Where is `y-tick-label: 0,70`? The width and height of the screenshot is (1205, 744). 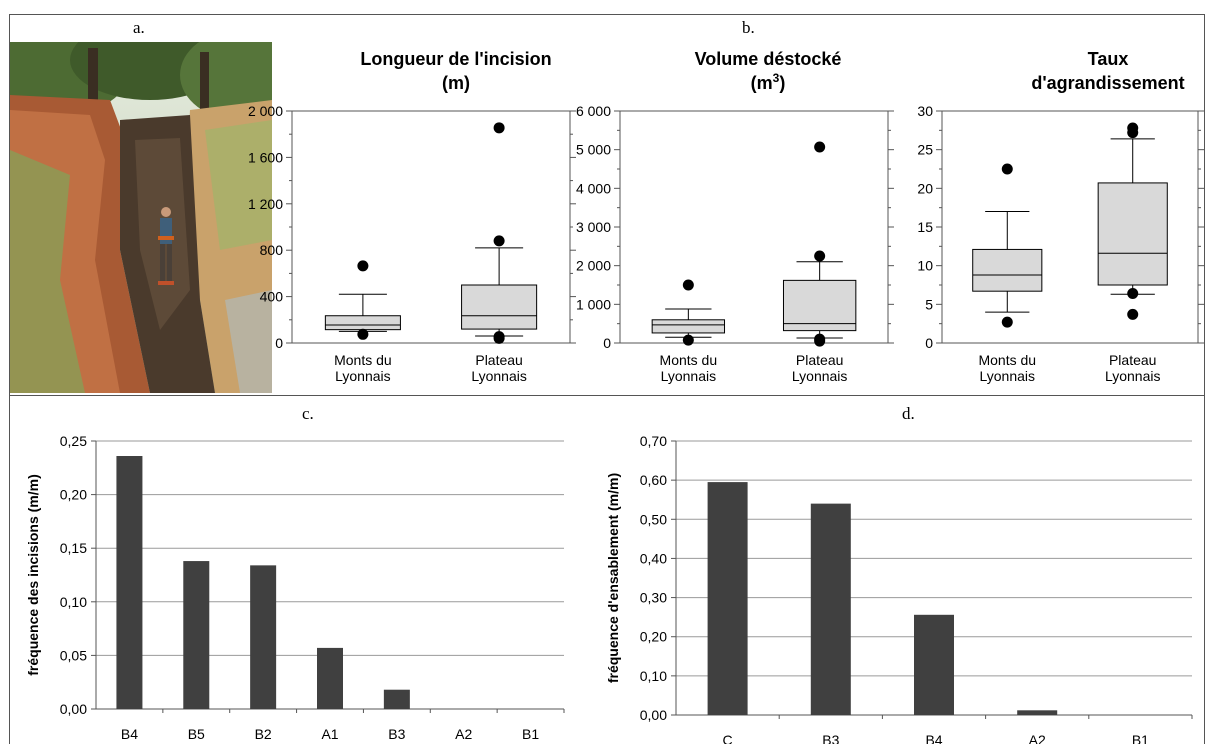
y-tick-label: 0,70 is located at coordinates (653, 441).